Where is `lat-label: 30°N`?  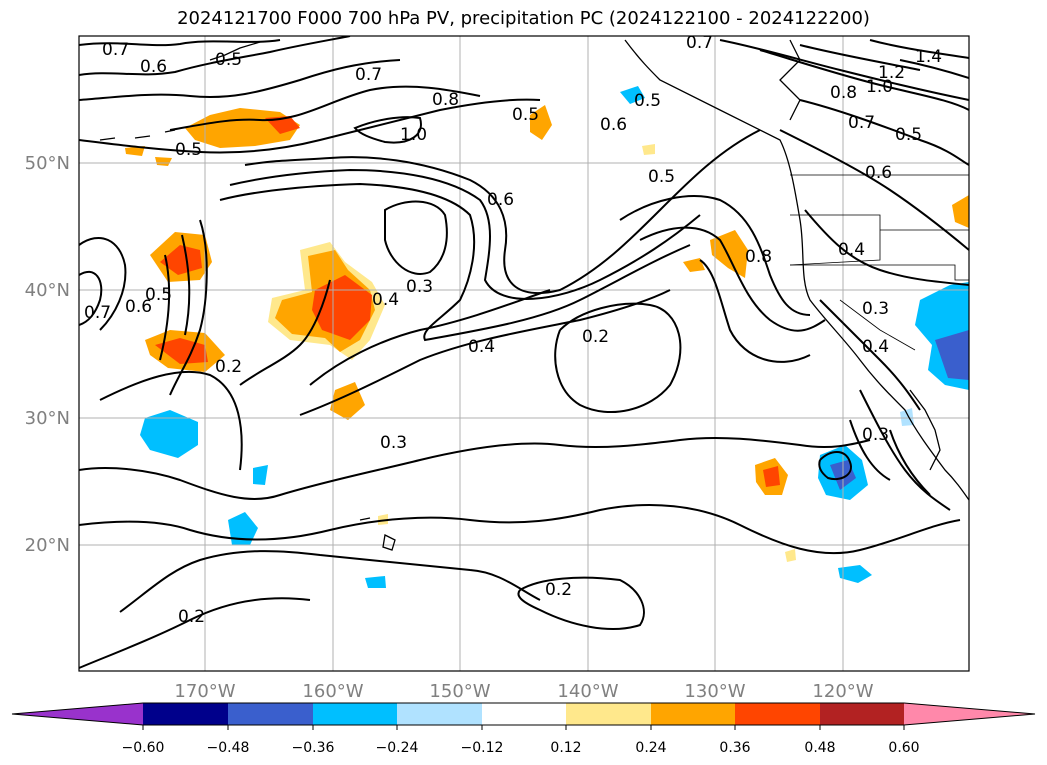
lat-label: 30°N is located at coordinates (47, 418).